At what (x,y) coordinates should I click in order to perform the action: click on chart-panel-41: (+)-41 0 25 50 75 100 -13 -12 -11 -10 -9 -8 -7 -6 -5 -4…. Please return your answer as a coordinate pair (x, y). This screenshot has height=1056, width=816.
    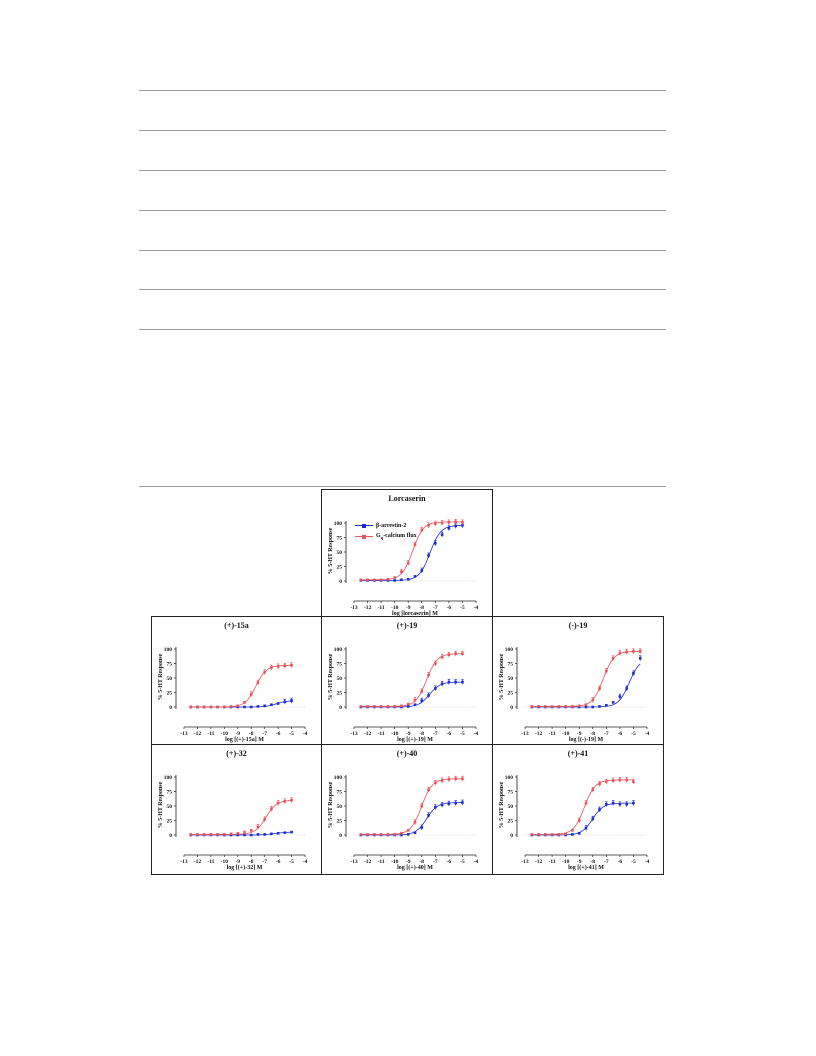
    Looking at the image, I should click on (578, 809).